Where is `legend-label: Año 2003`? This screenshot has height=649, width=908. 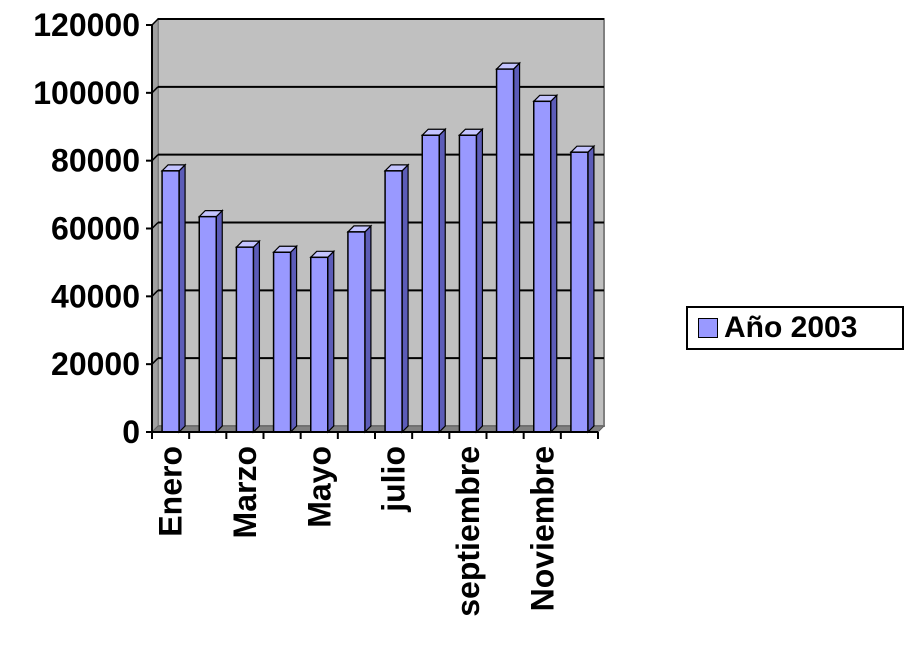
legend-label: Año 2003 is located at coordinates (791, 327).